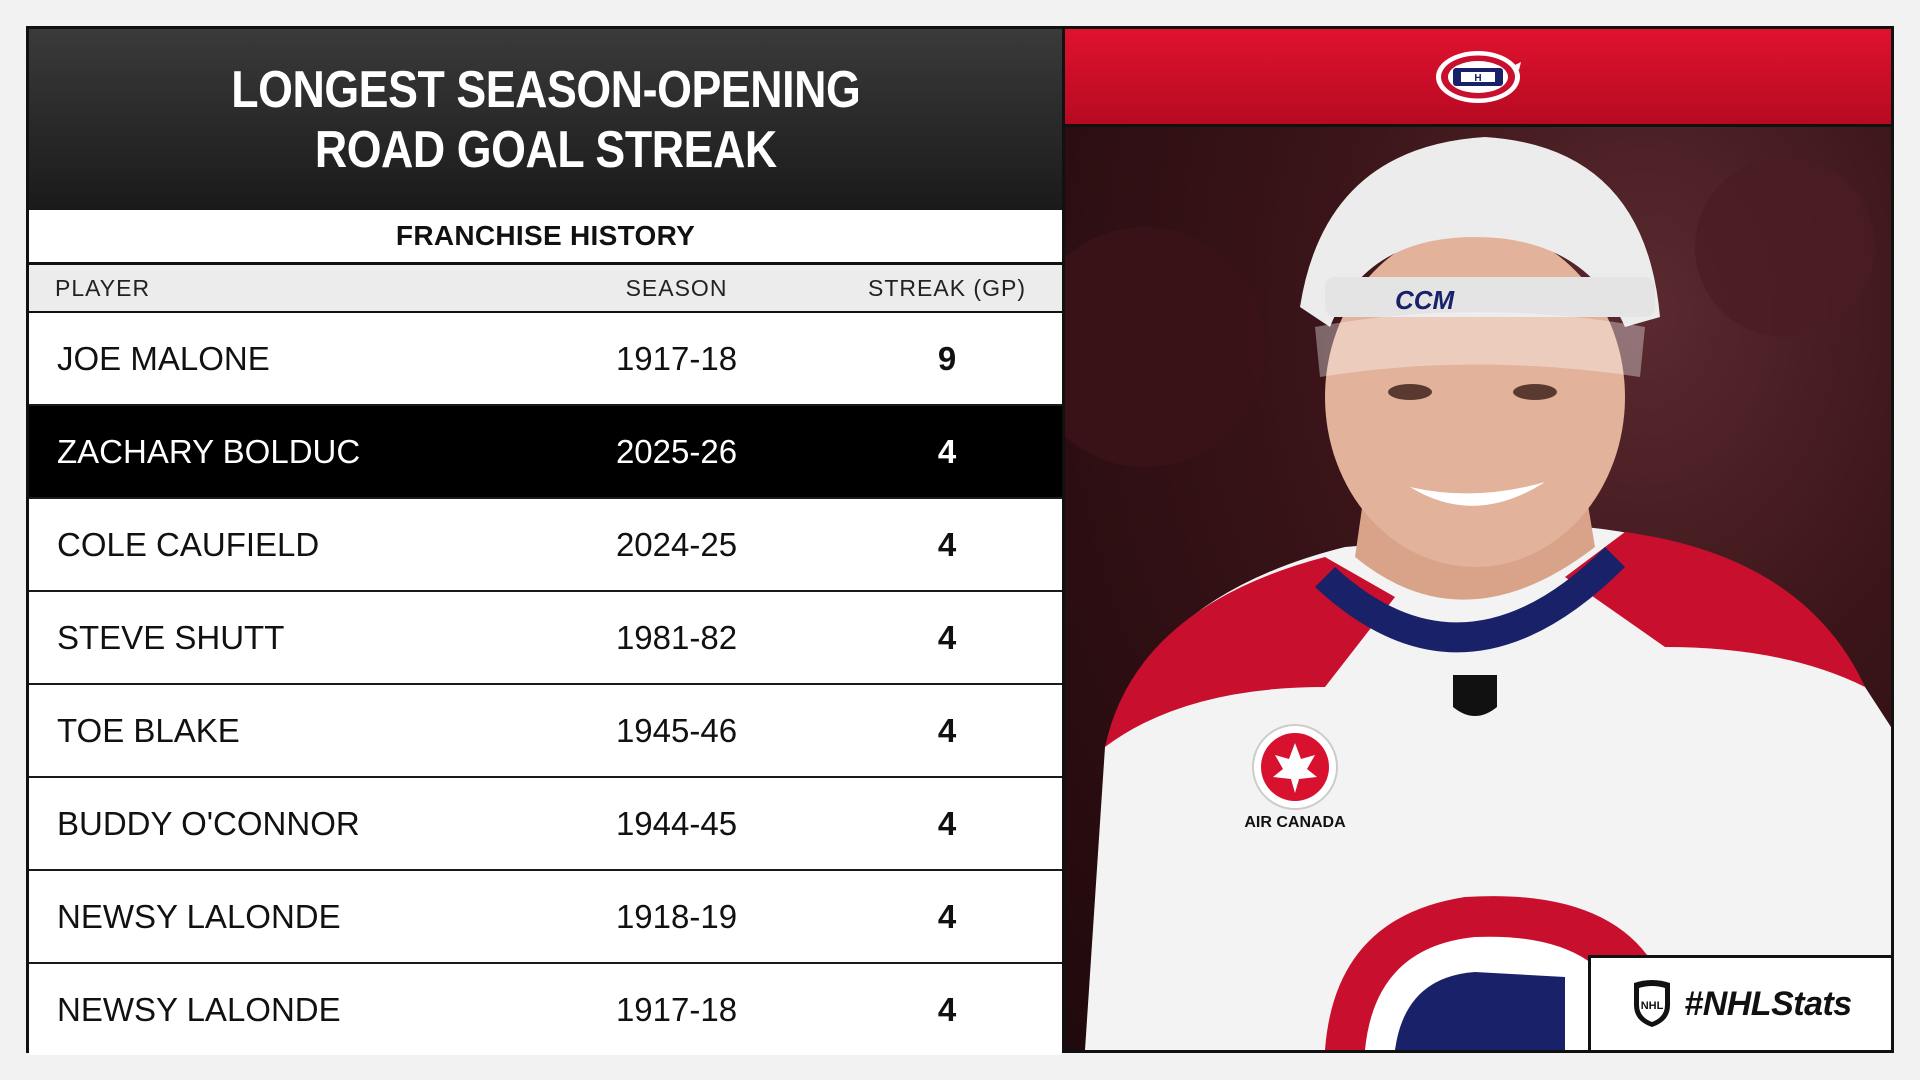  I want to click on table-row-highlighted: ZACHARY BOLDUC 2025-26 4, so click(545, 452).